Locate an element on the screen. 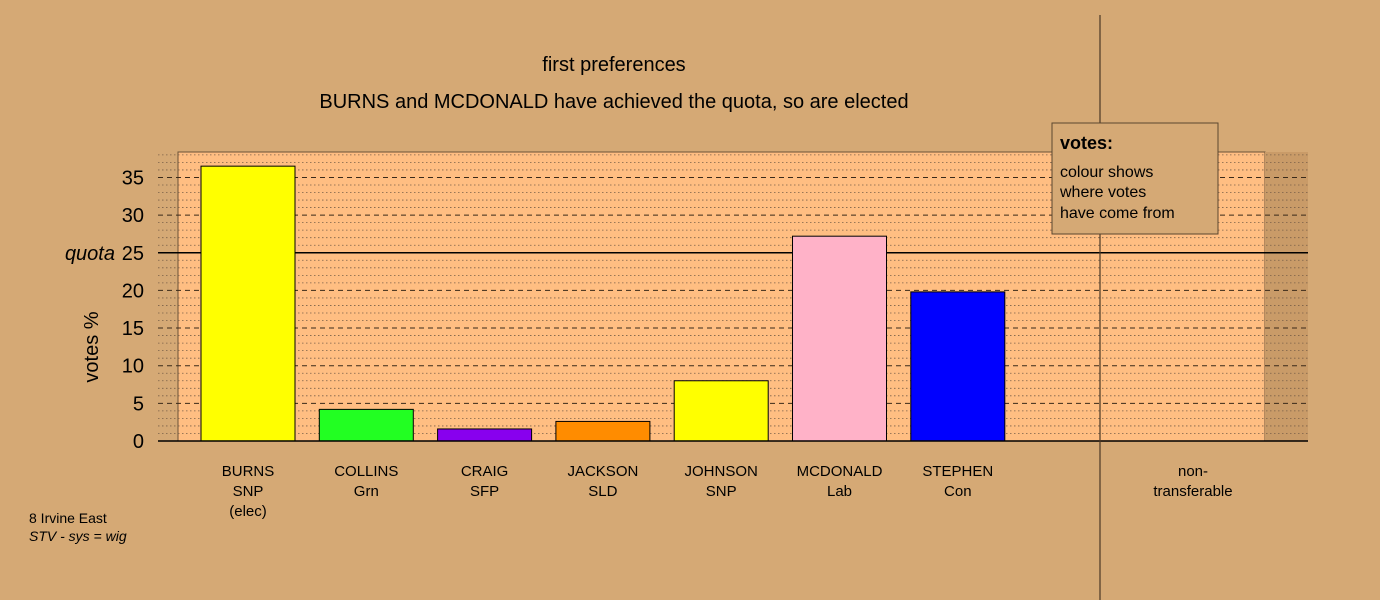 This screenshot has width=1380, height=600. system-label: STV - sys = wig is located at coordinates (78, 536).